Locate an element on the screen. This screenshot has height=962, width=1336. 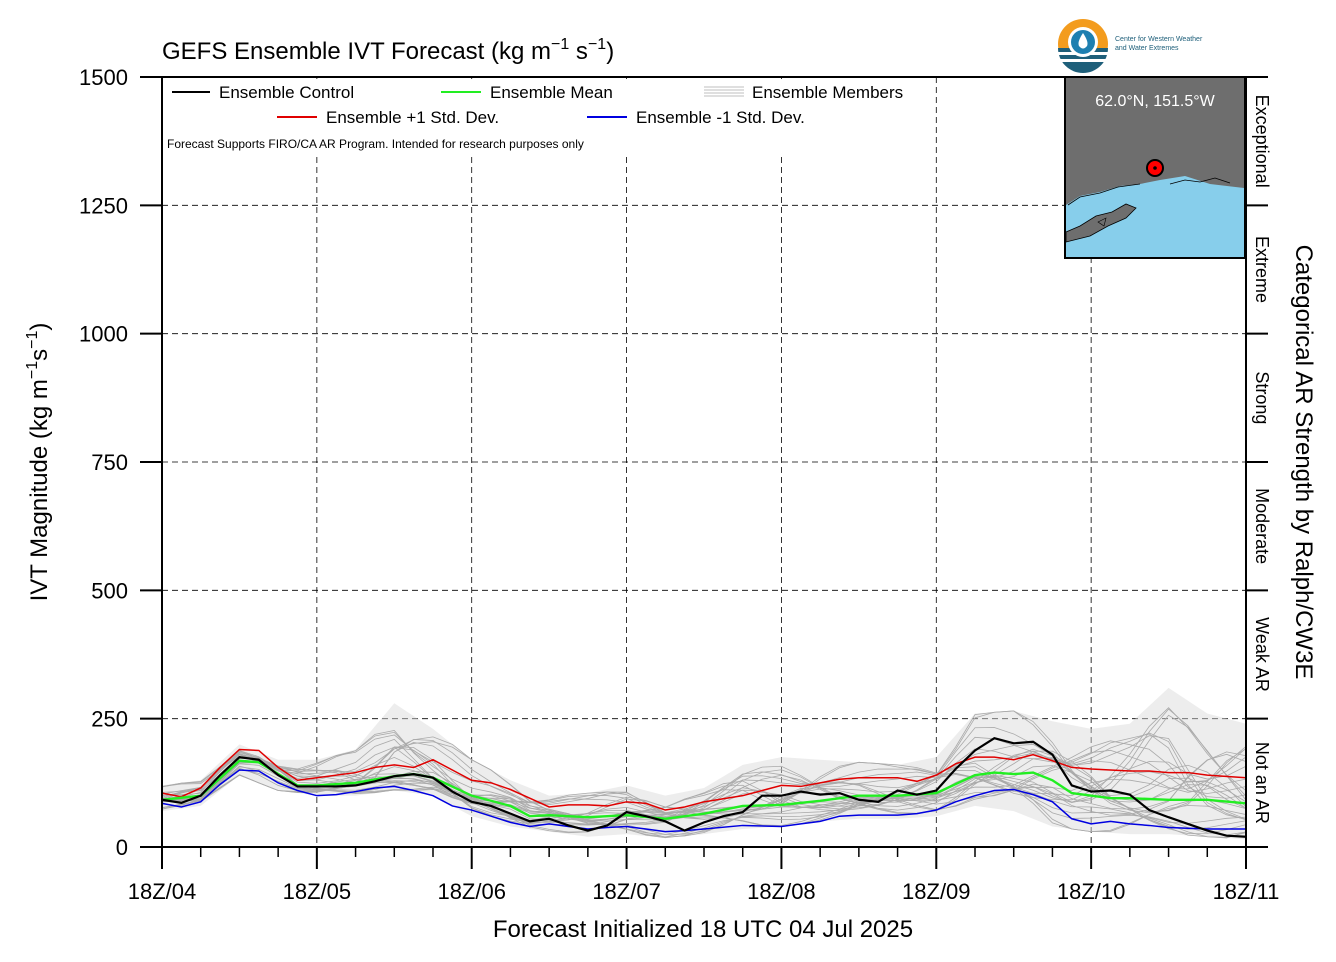
logo-text-2: and Water Extremes is located at coordinates (1147, 48).